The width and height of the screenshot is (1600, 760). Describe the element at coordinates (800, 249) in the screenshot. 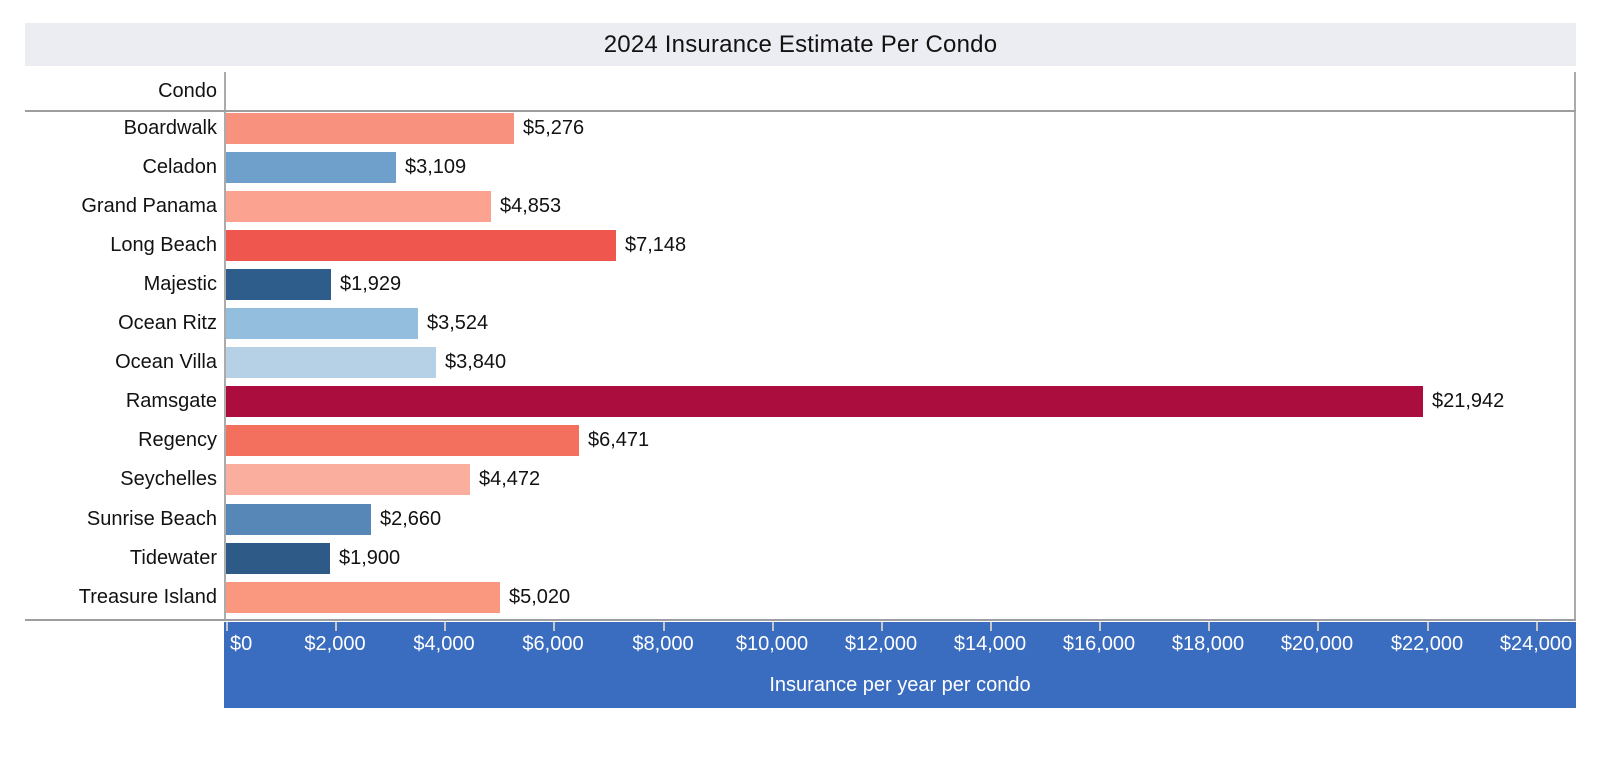

I see `bar-row: Long Beach $7,148` at that location.